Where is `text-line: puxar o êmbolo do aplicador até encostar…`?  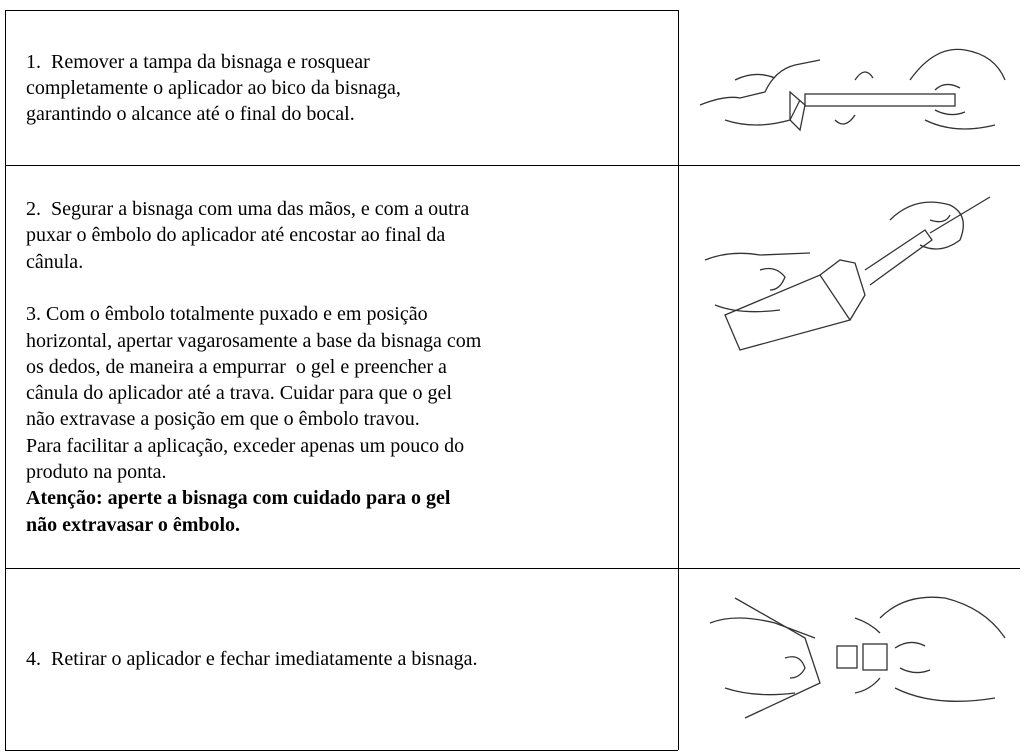 text-line: puxar o êmbolo do aplicador até encostar… is located at coordinates (236, 235).